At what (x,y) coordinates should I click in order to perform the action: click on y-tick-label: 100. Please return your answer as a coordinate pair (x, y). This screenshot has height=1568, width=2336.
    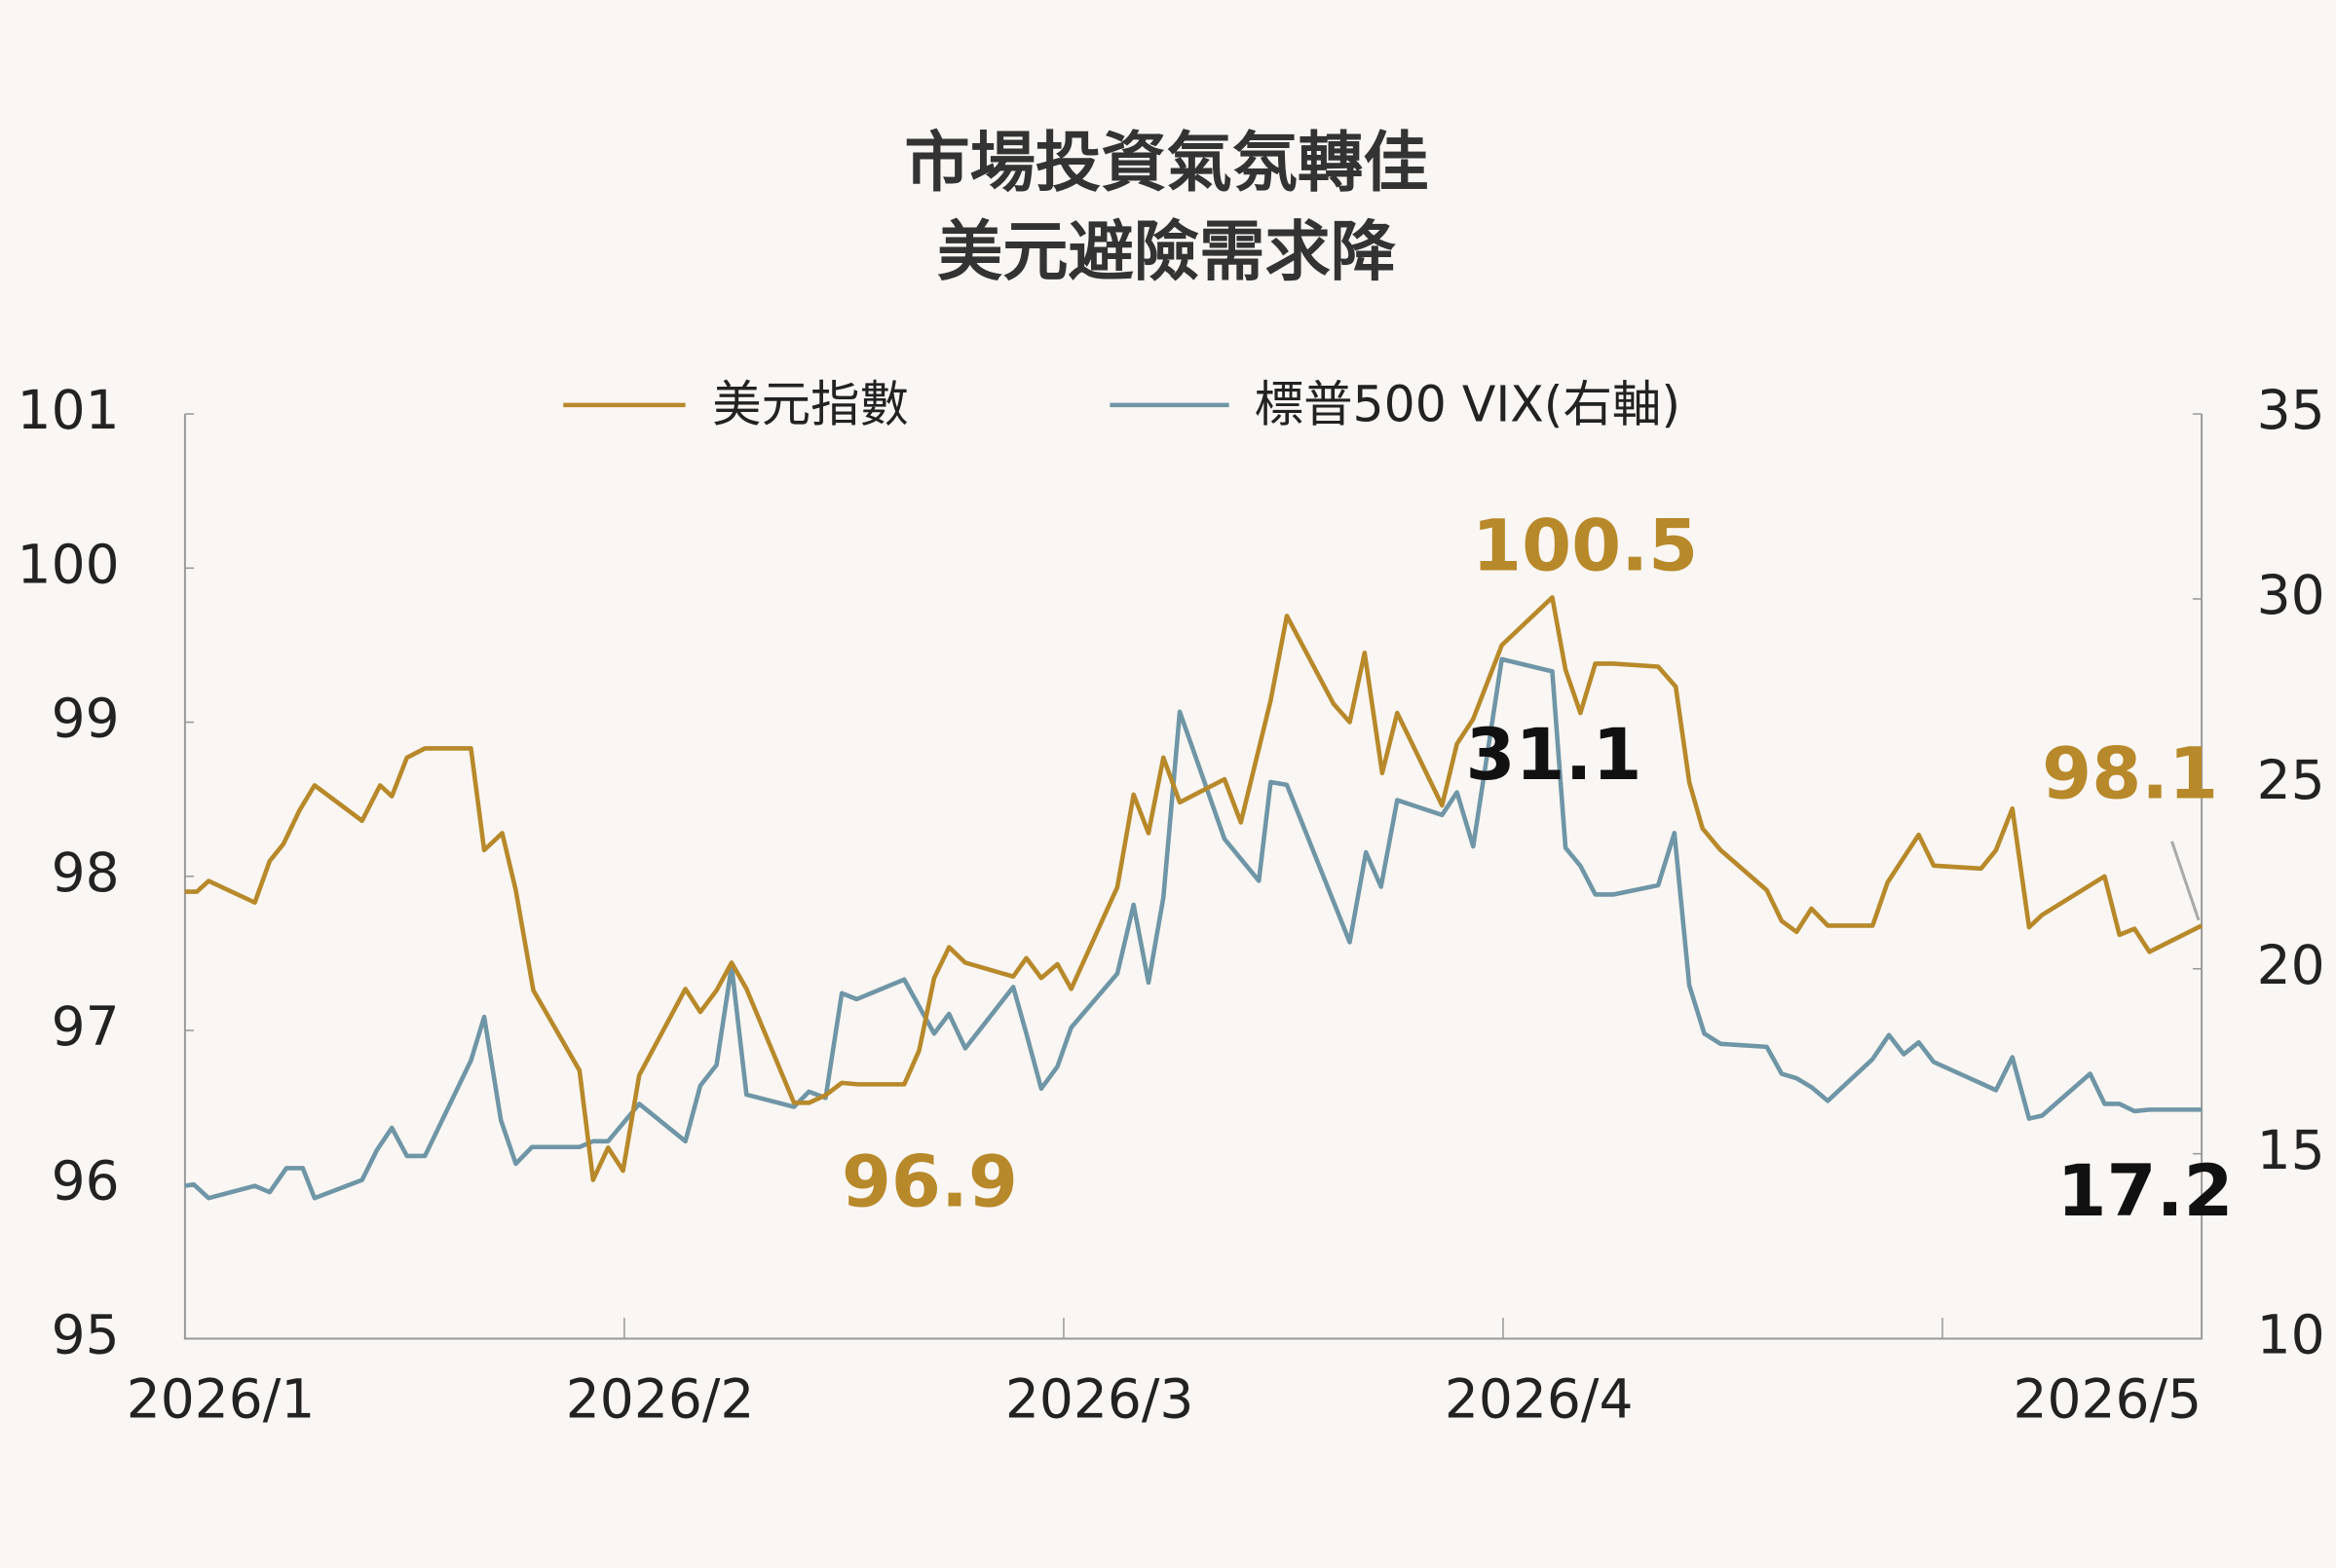
    Looking at the image, I should click on (69, 564).